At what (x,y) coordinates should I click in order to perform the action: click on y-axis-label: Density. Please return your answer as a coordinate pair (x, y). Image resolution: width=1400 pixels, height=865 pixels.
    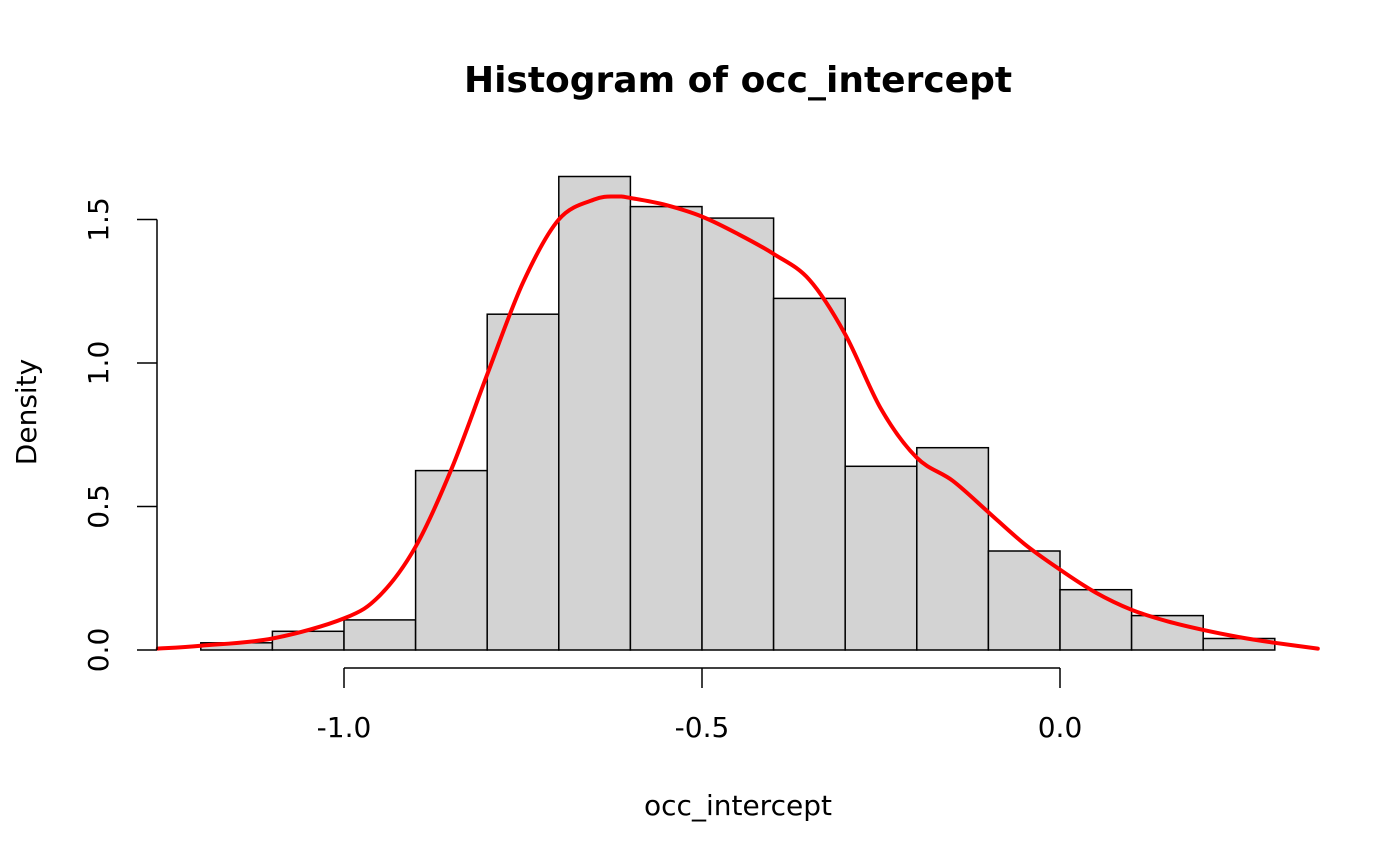
    Looking at the image, I should click on (26, 412).